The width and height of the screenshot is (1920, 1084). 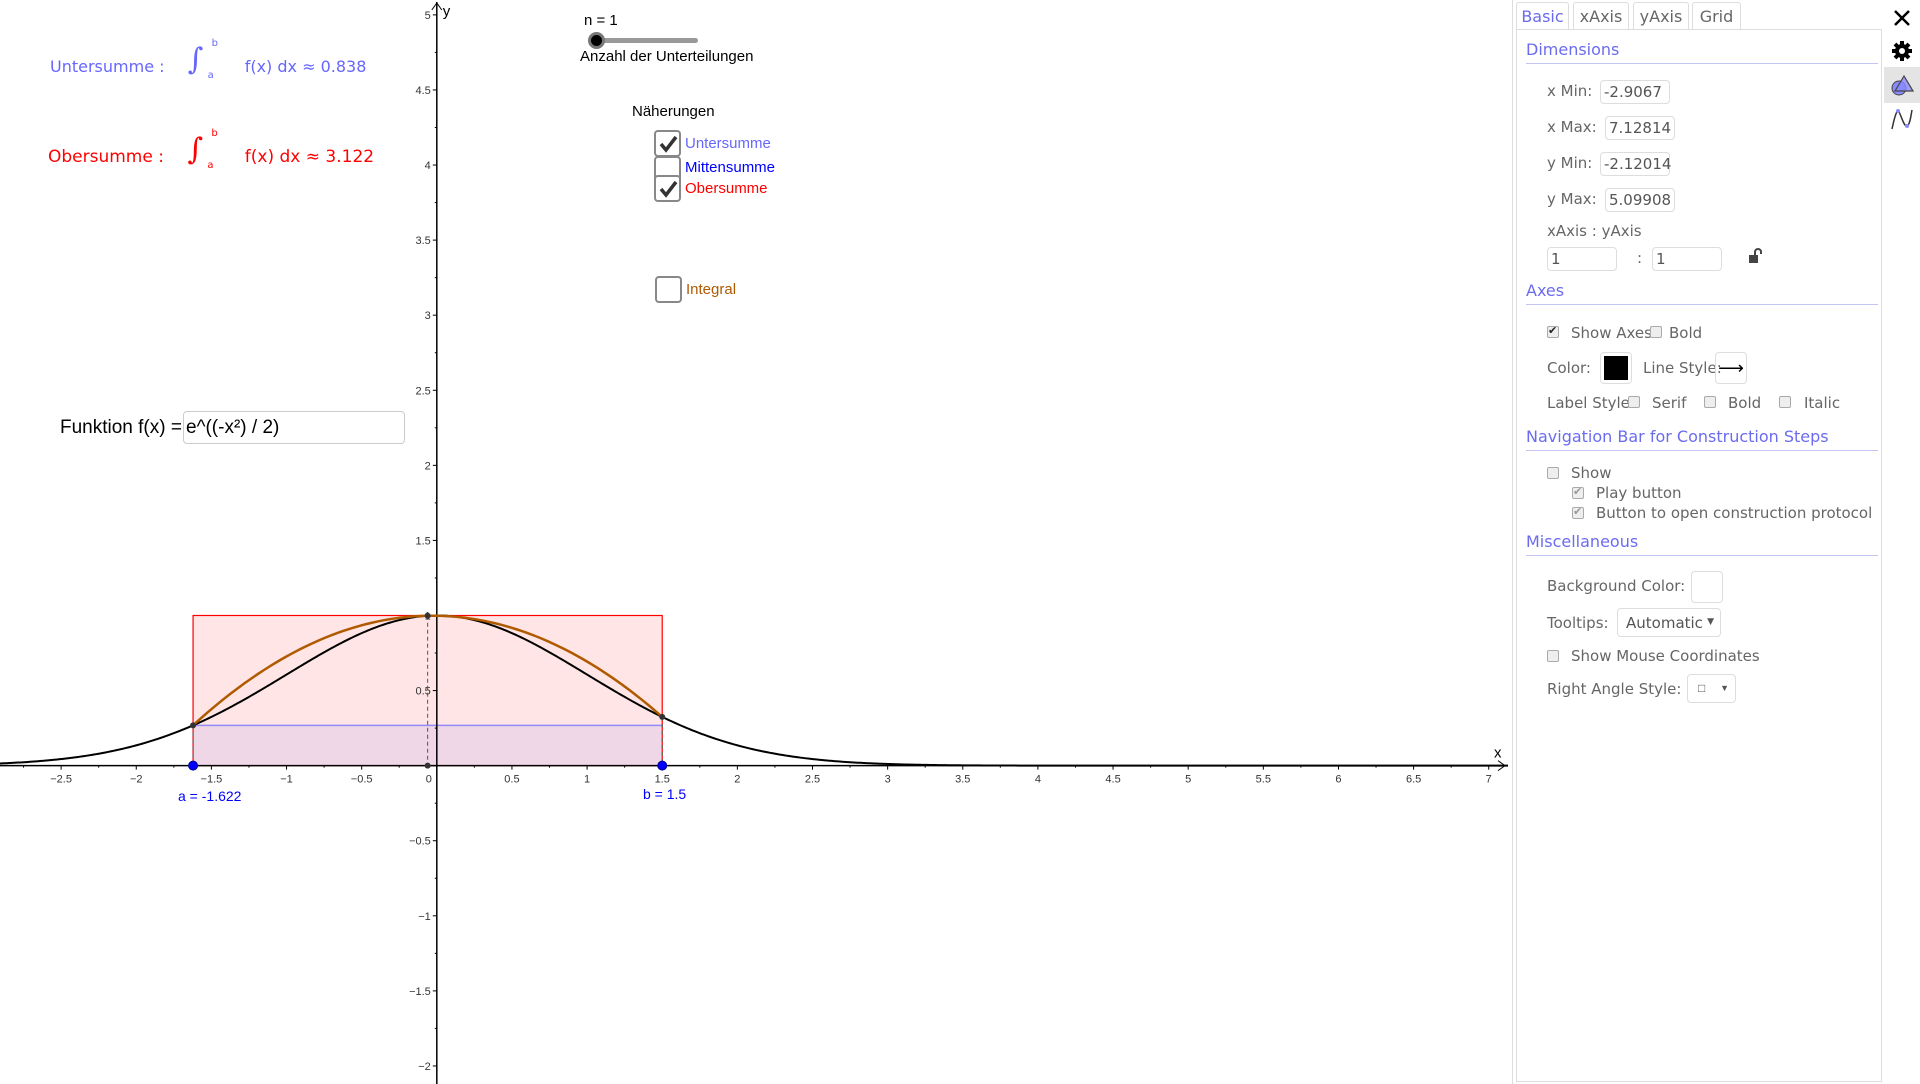 I want to click on close-icon, so click(x=1902, y=18).